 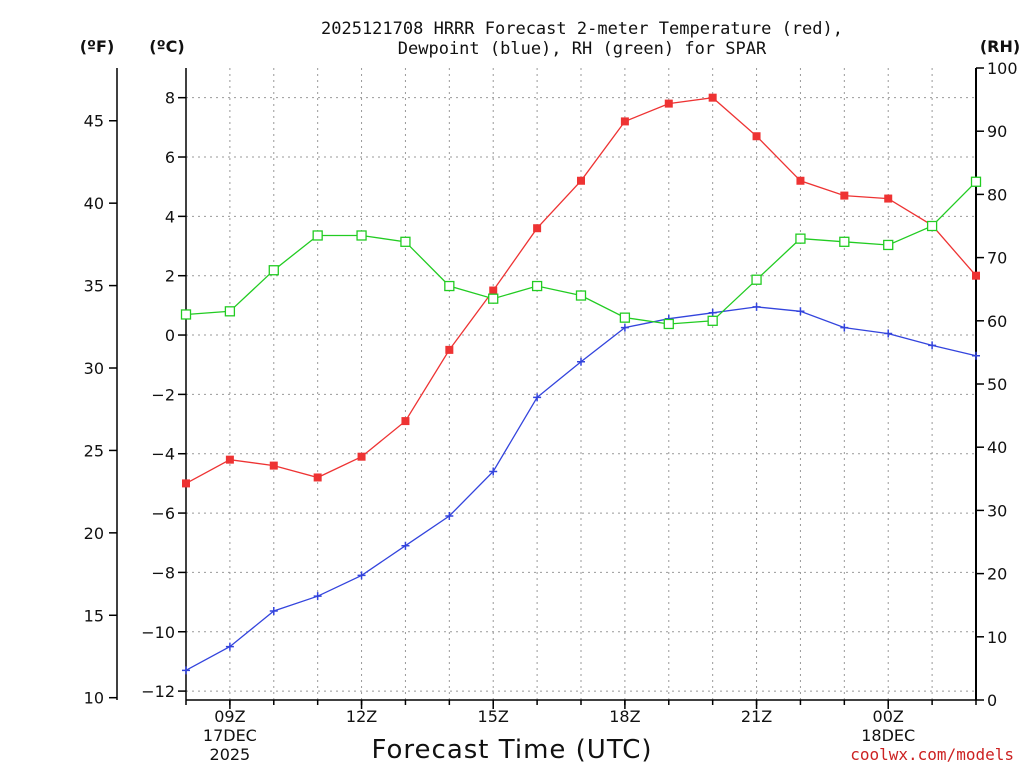 What do you see at coordinates (158, 691) in the screenshot?
I see `celsius-tick-label: −12` at bounding box center [158, 691].